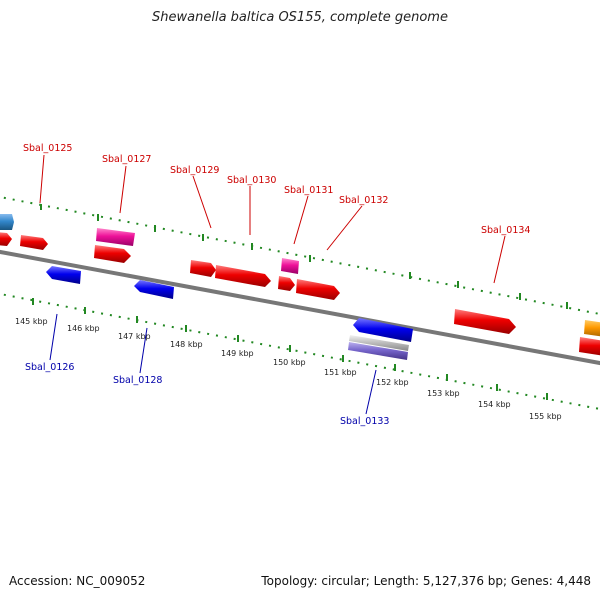 This screenshot has height=600, width=600. Describe the element at coordinates (194, 170) in the screenshot. I see `gene-label: Sbal_0129` at that location.